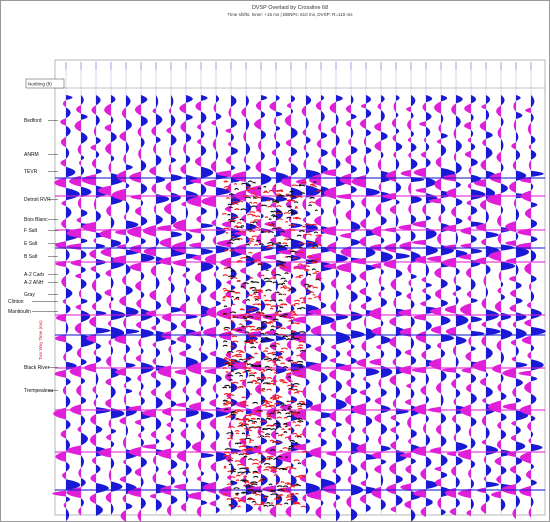 The image size is (550, 522). Describe the element at coordinates (37, 200) in the screenshot. I see `horizon-label: Detroit RVR` at that location.